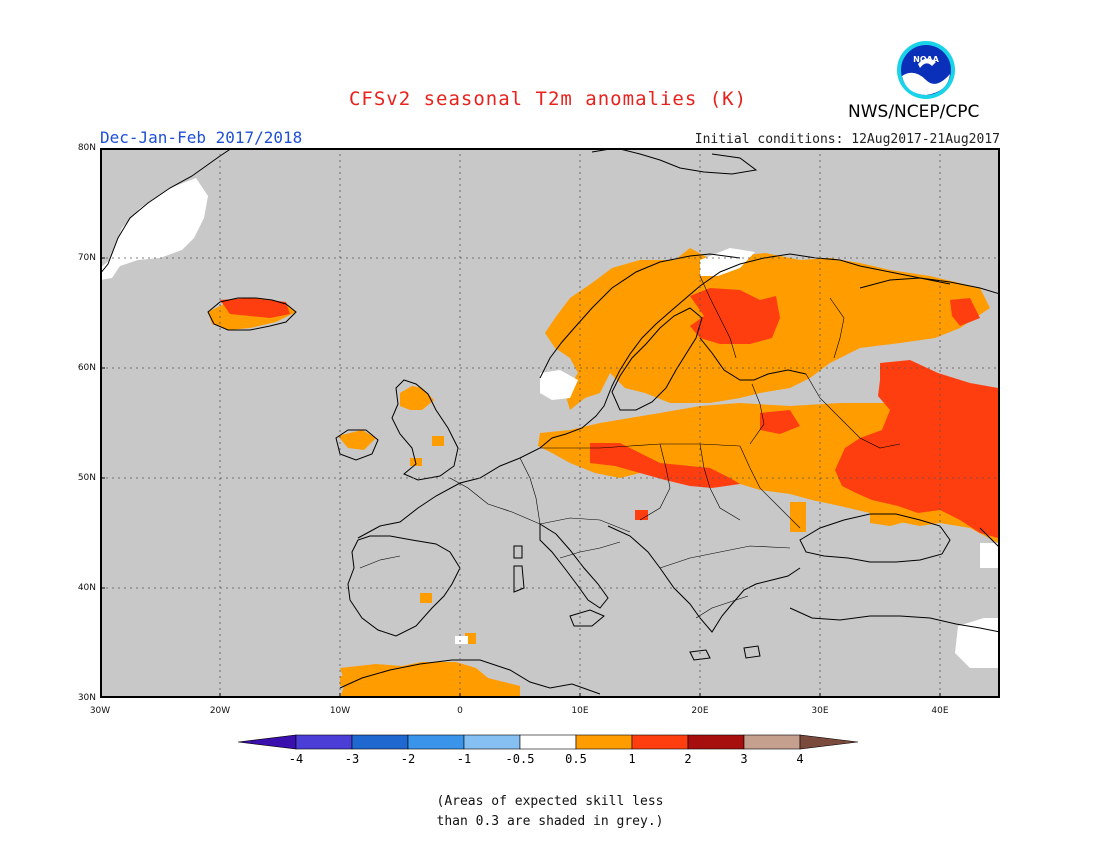 The width and height of the screenshot is (1100, 850). Describe the element at coordinates (464, 759) in the screenshot. I see `colorbar-label: -1` at that location.